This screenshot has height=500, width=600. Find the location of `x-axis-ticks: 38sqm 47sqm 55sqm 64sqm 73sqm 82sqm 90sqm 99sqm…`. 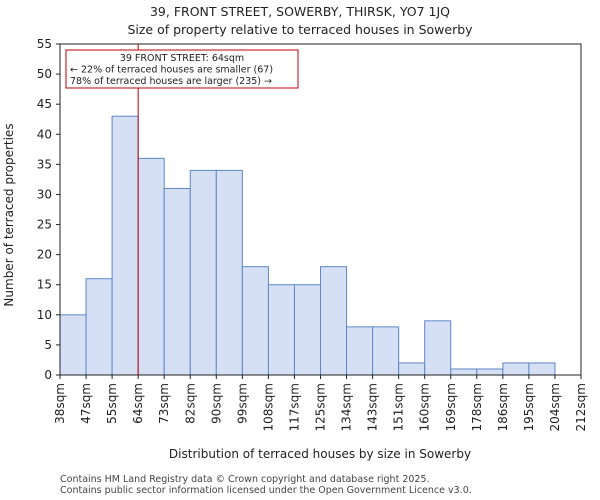

x-axis-ticks: 38sqm 47sqm 55sqm 64sqm 73sqm 82sqm 90sqm 99sqm… is located at coordinates (320, 403).